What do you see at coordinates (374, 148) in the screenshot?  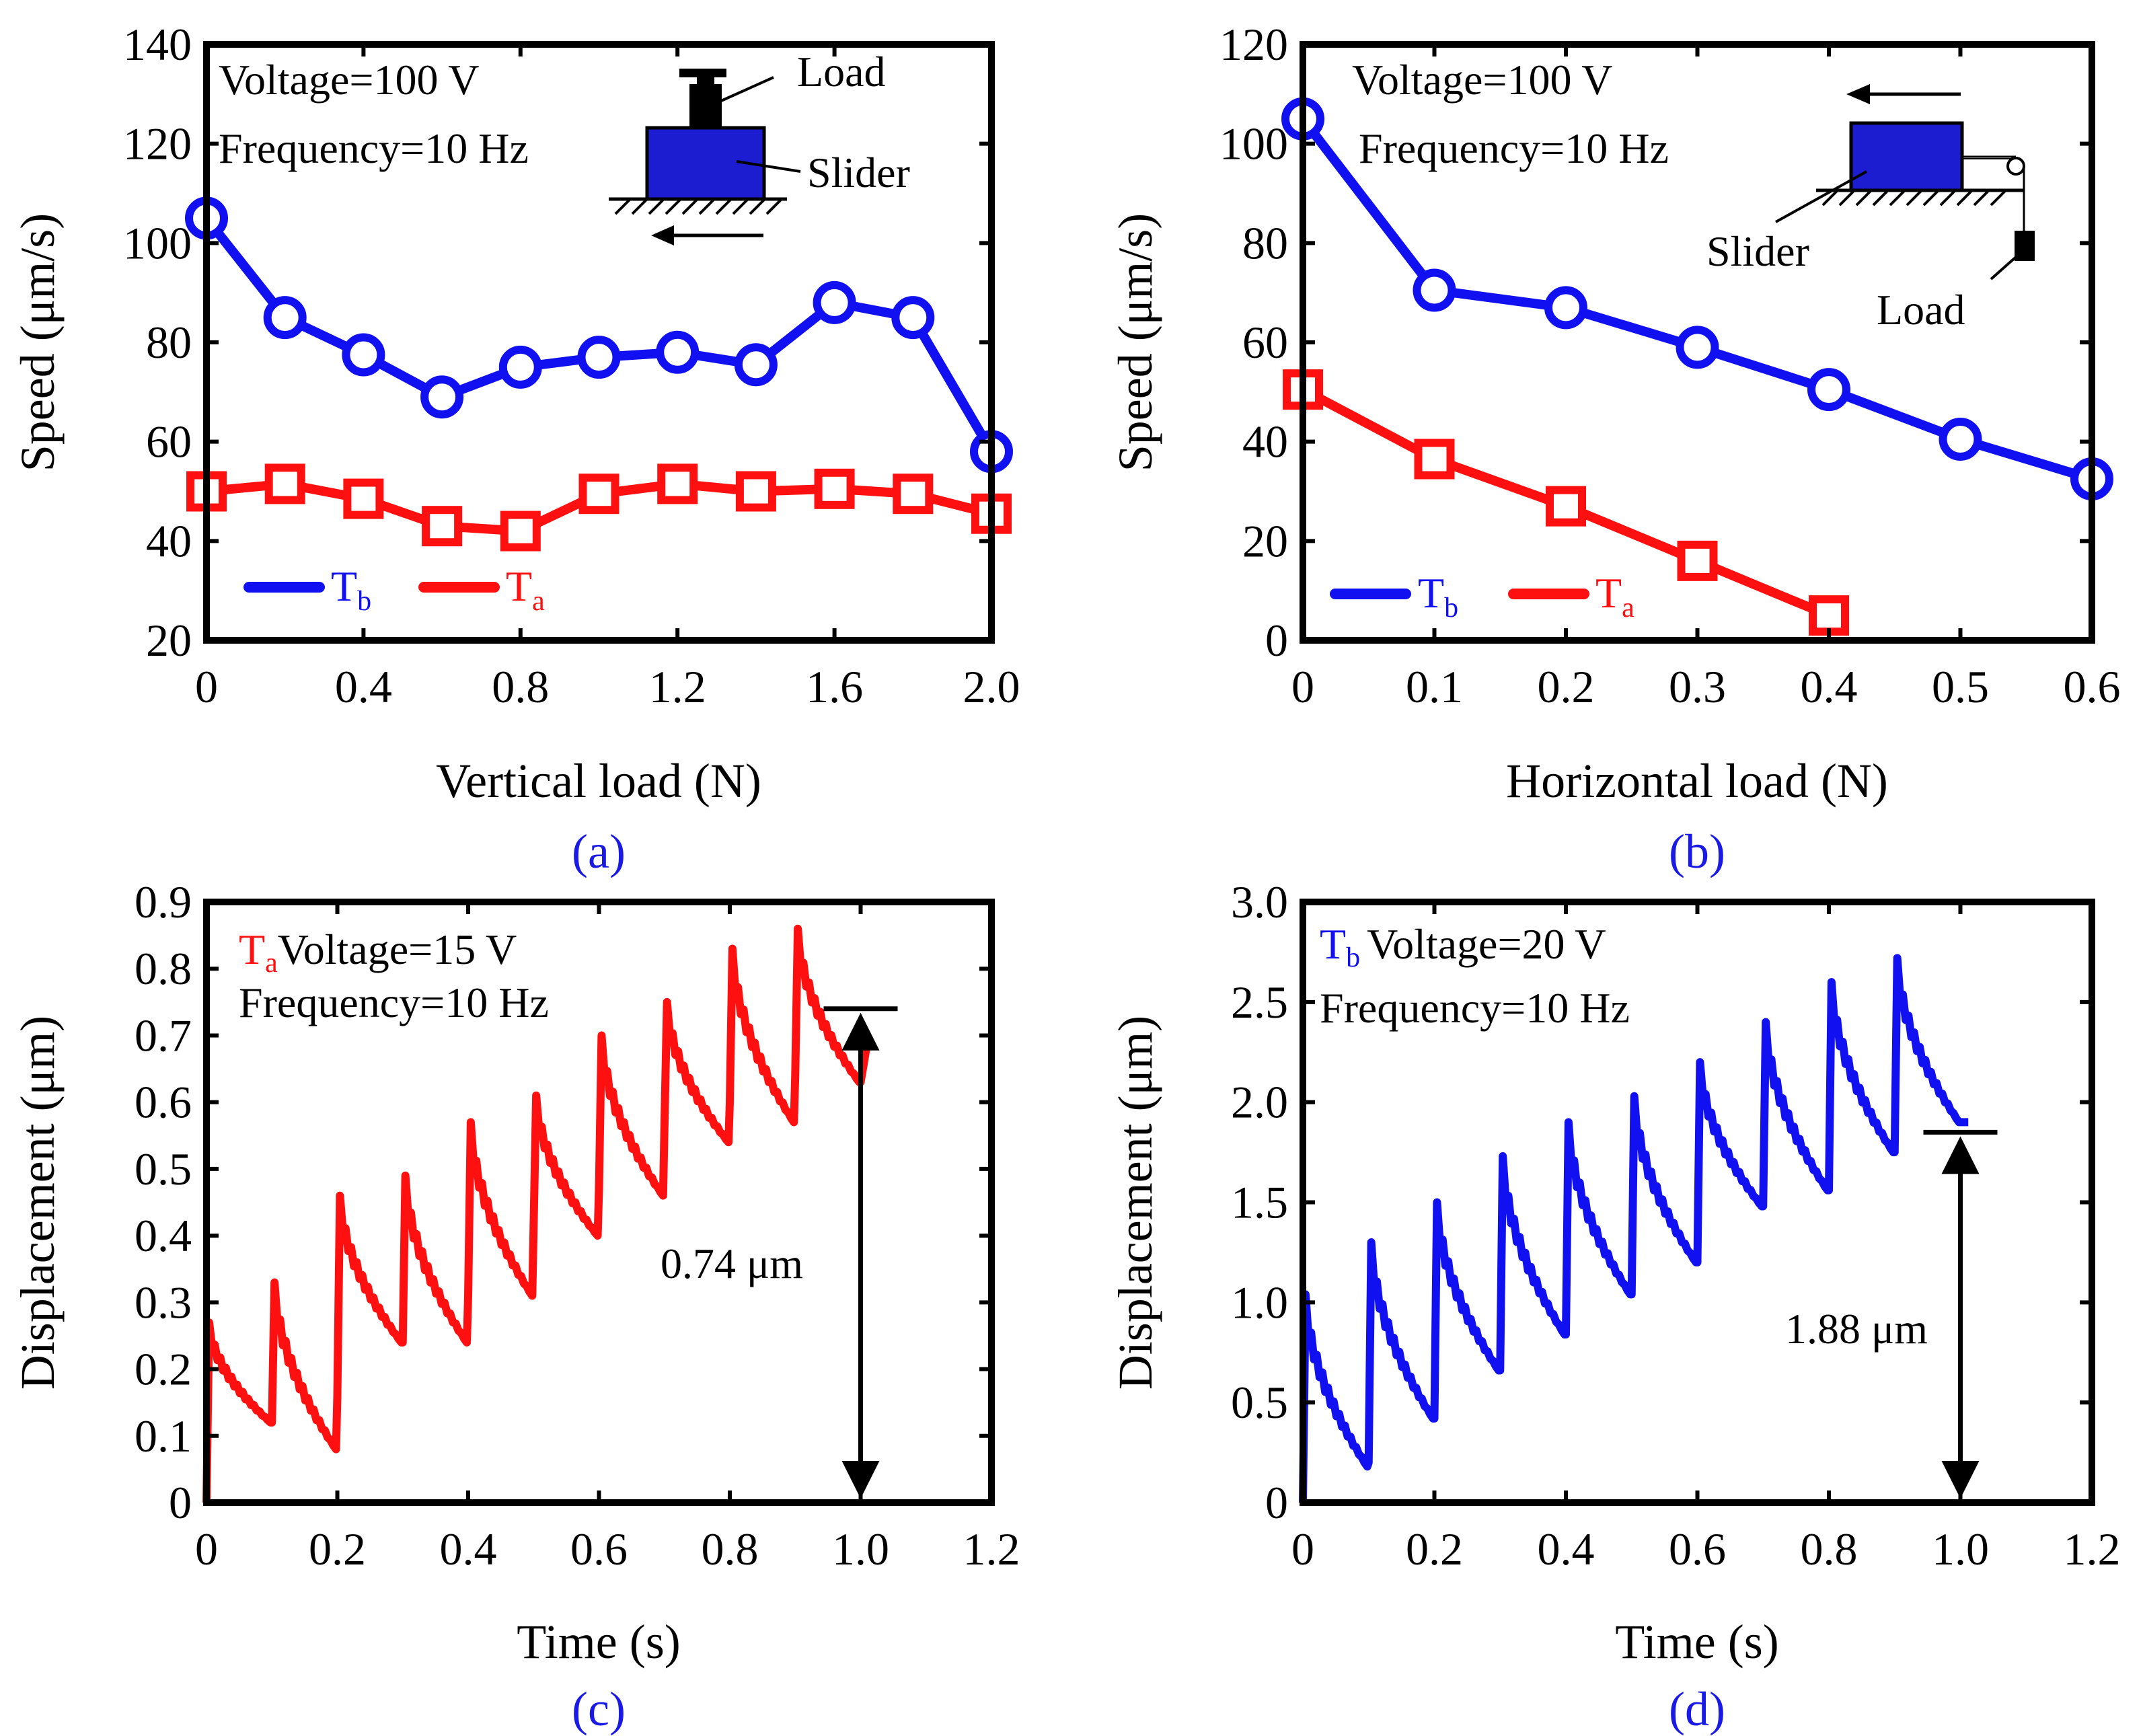 I see `annotation-frequency-a: Frequency=10 Hz` at bounding box center [374, 148].